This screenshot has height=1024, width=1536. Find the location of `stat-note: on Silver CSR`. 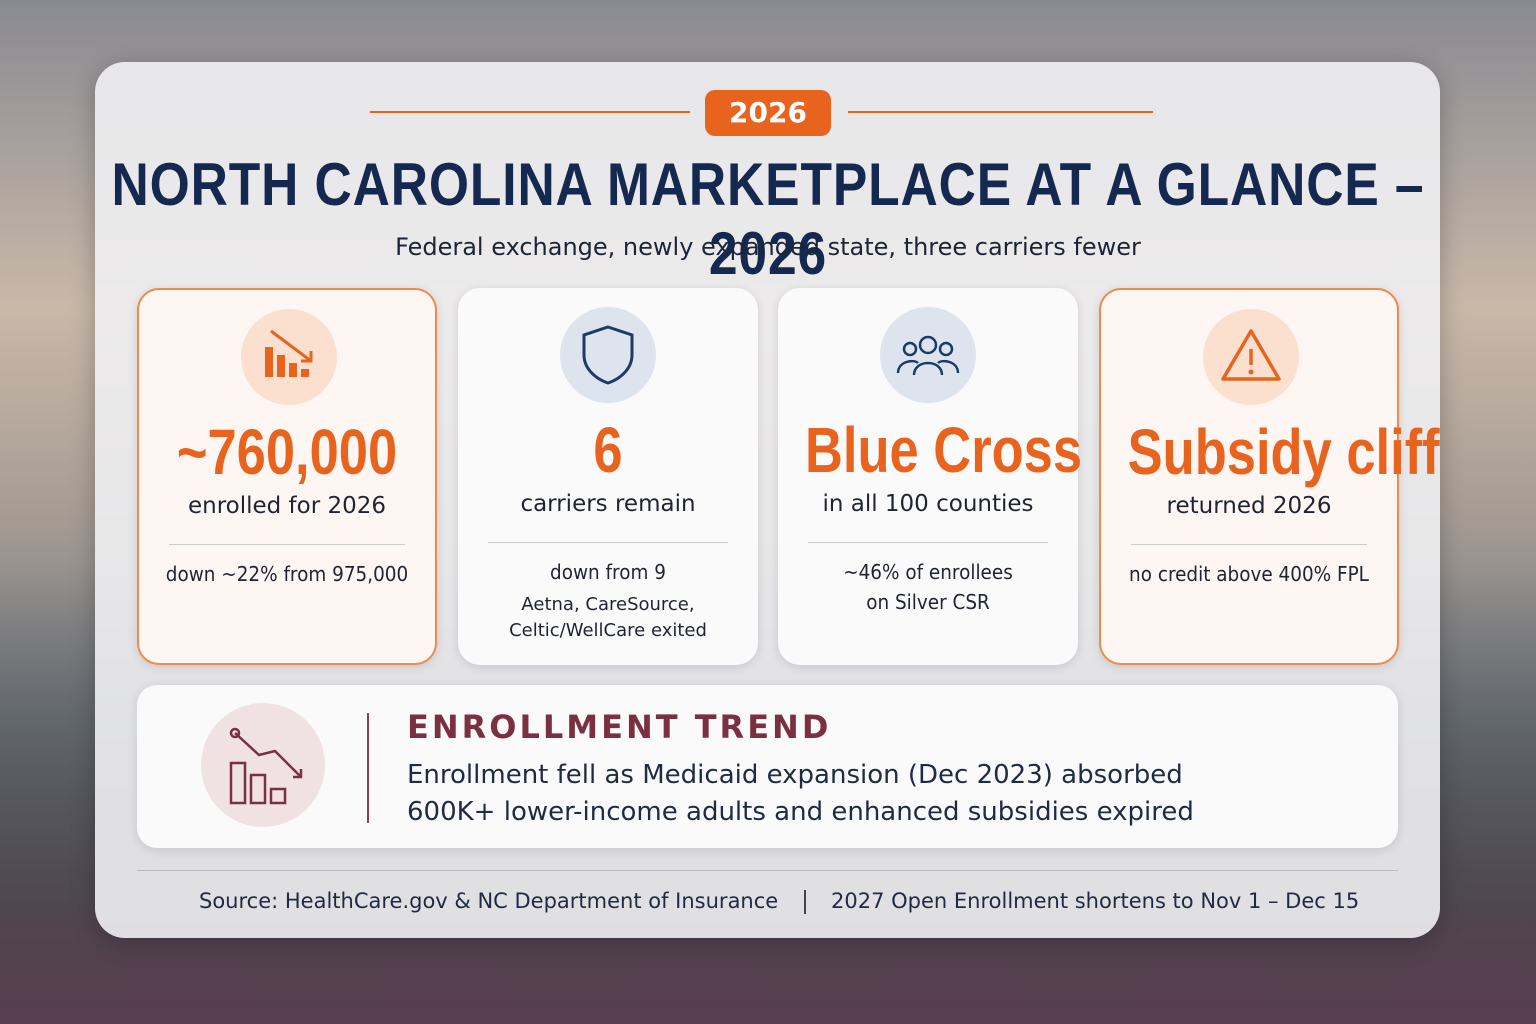

stat-note: on Silver CSR is located at coordinates (928, 602).